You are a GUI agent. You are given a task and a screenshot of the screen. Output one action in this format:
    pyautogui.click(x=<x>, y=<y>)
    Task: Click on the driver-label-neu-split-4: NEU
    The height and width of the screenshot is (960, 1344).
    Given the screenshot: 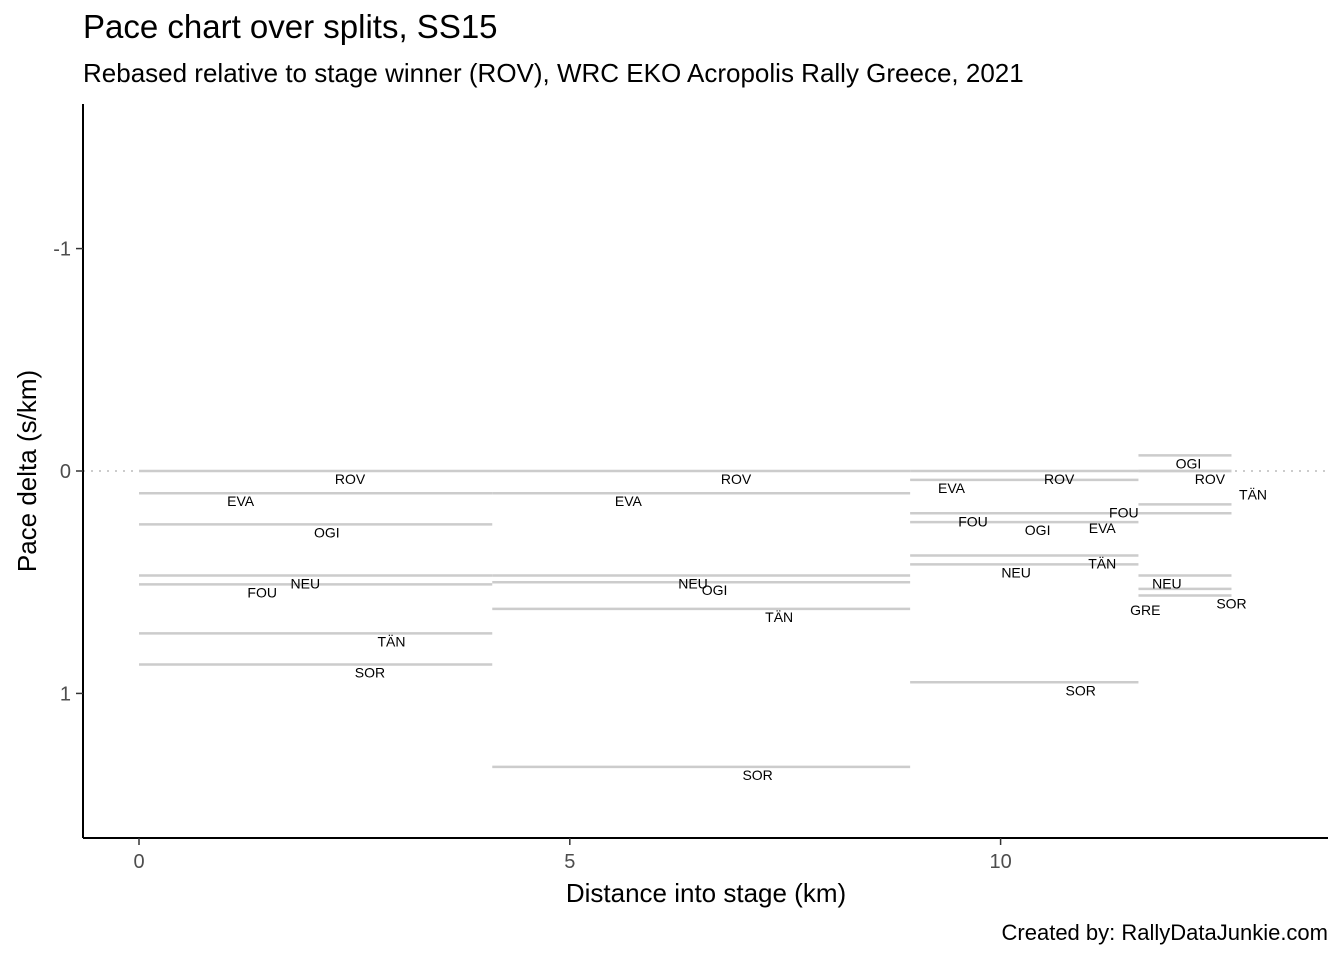 What is the action you would take?
    pyautogui.click(x=1167, y=584)
    